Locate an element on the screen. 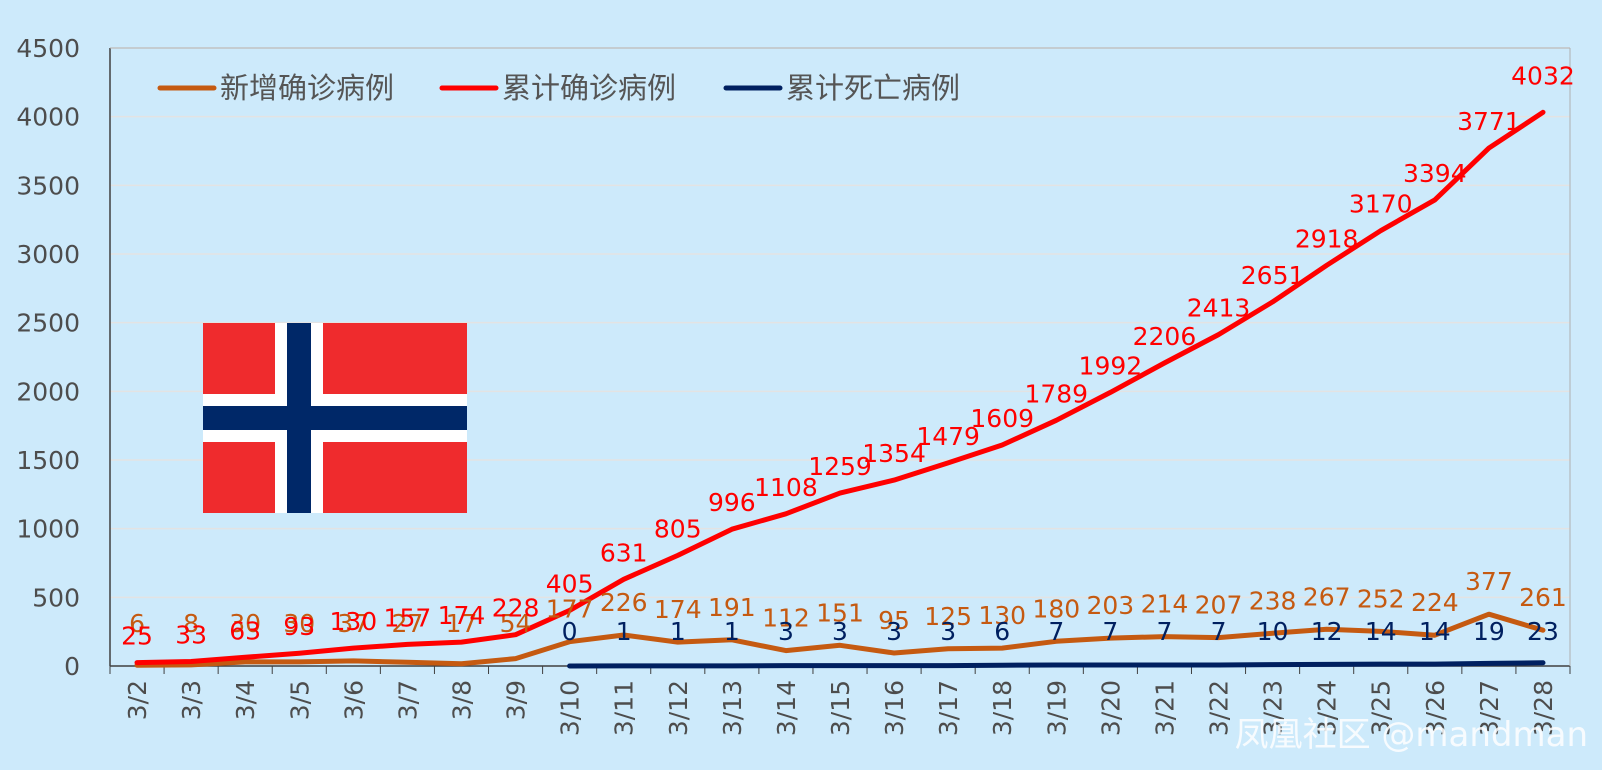  x-tick-label: 3/12 is located at coordinates (678, 708).